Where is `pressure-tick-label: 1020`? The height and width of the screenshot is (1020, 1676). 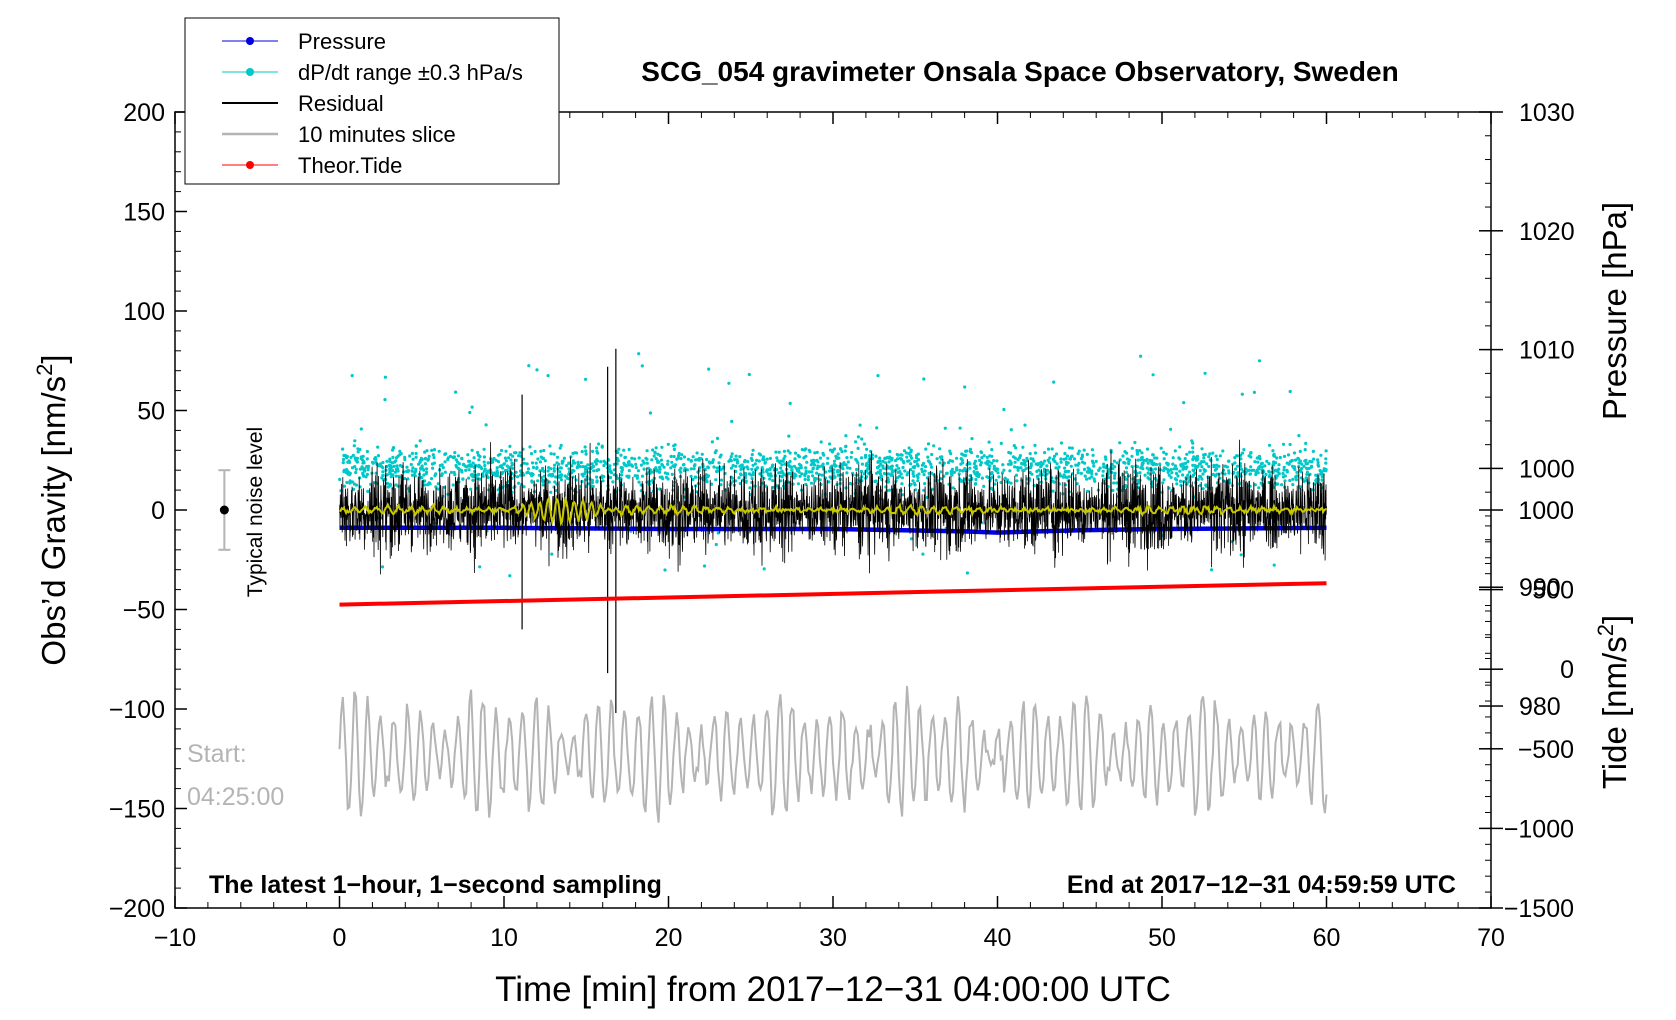 pressure-tick-label: 1020 is located at coordinates (1547, 232).